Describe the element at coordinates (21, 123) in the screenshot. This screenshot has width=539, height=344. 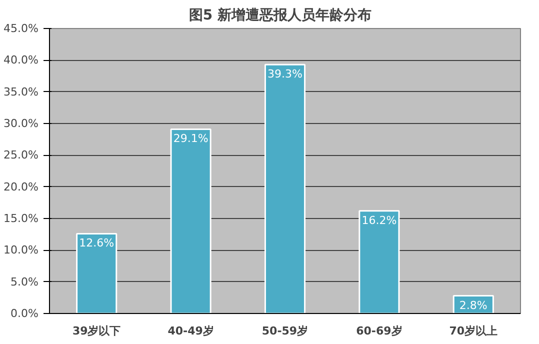
I see `y-tick-label: 30.0%` at that location.